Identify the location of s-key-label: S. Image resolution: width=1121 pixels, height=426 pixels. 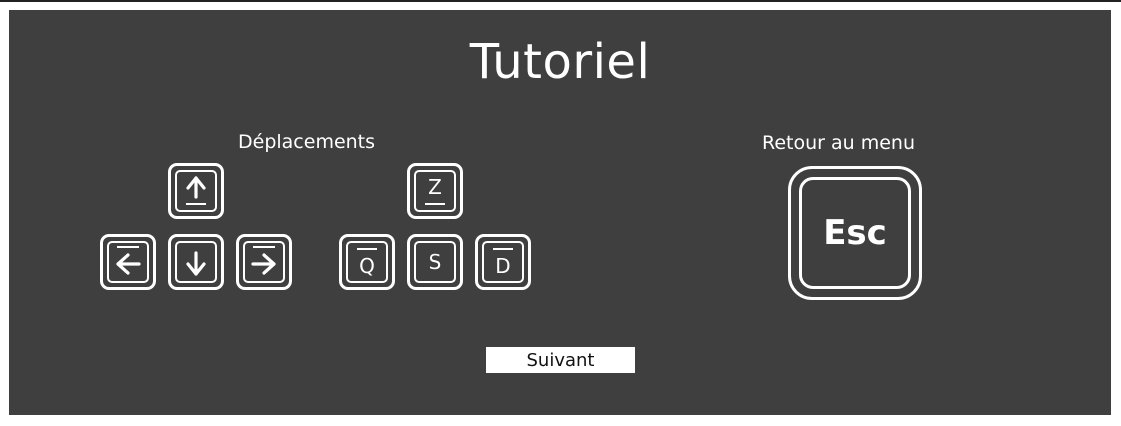
(435, 262).